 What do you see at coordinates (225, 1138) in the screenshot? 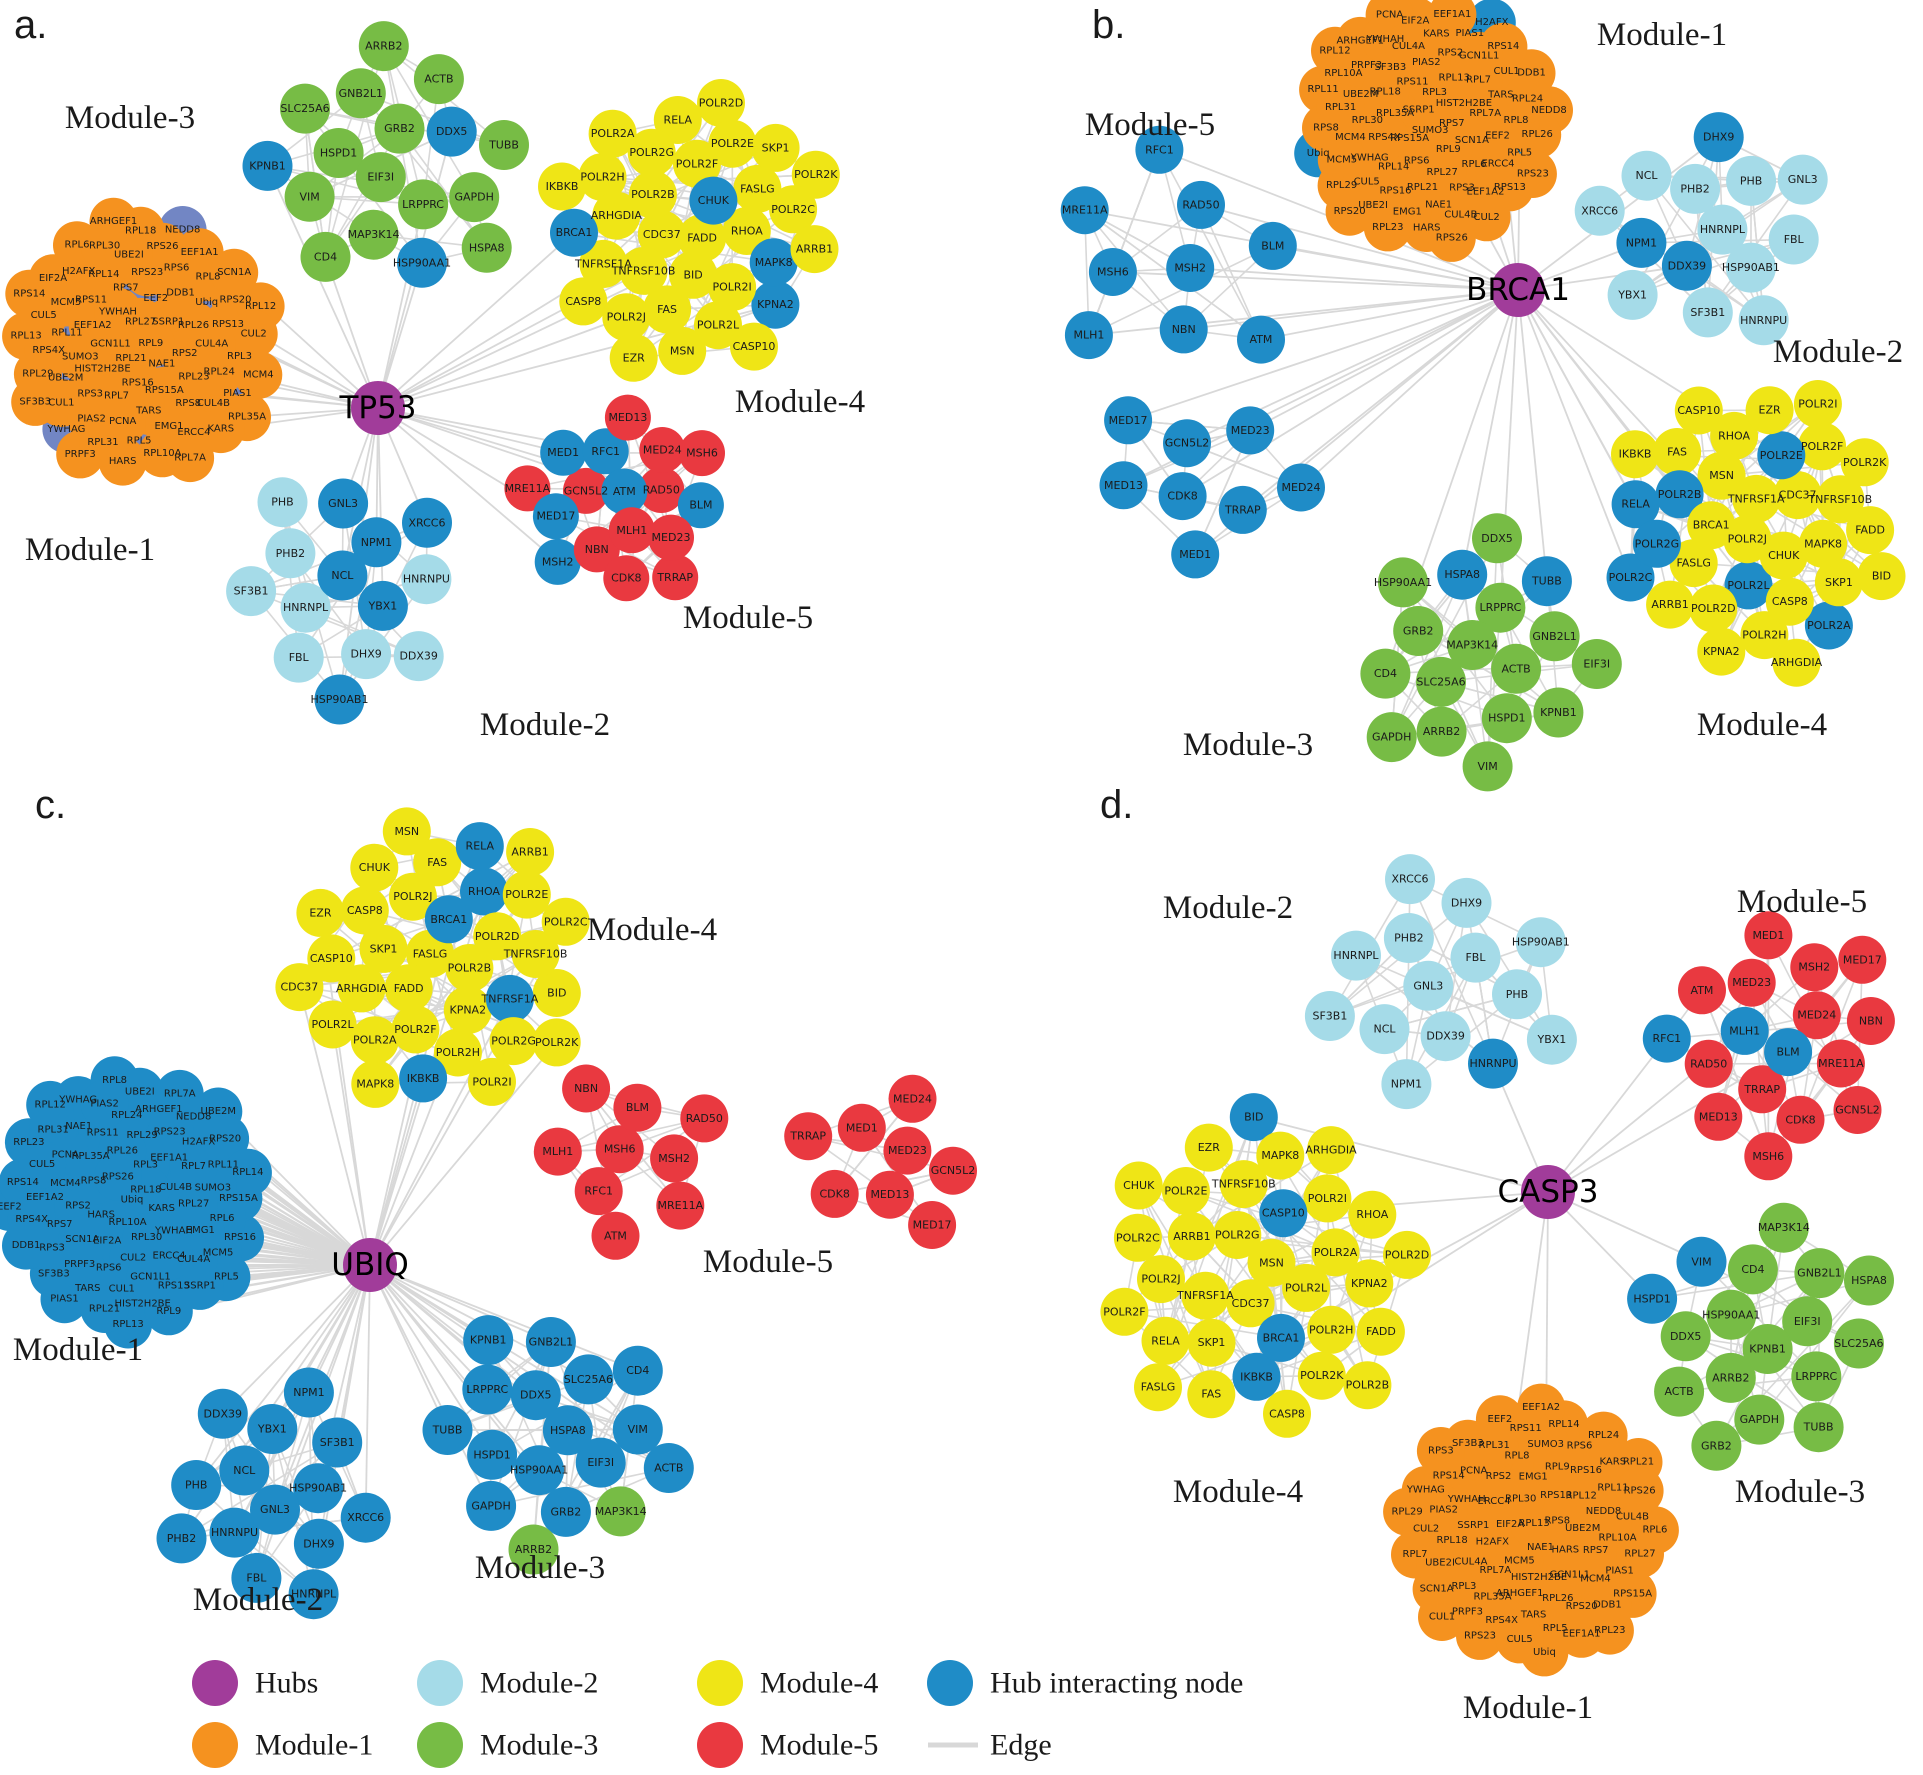
I see `node-RPS20` at bounding box center [225, 1138].